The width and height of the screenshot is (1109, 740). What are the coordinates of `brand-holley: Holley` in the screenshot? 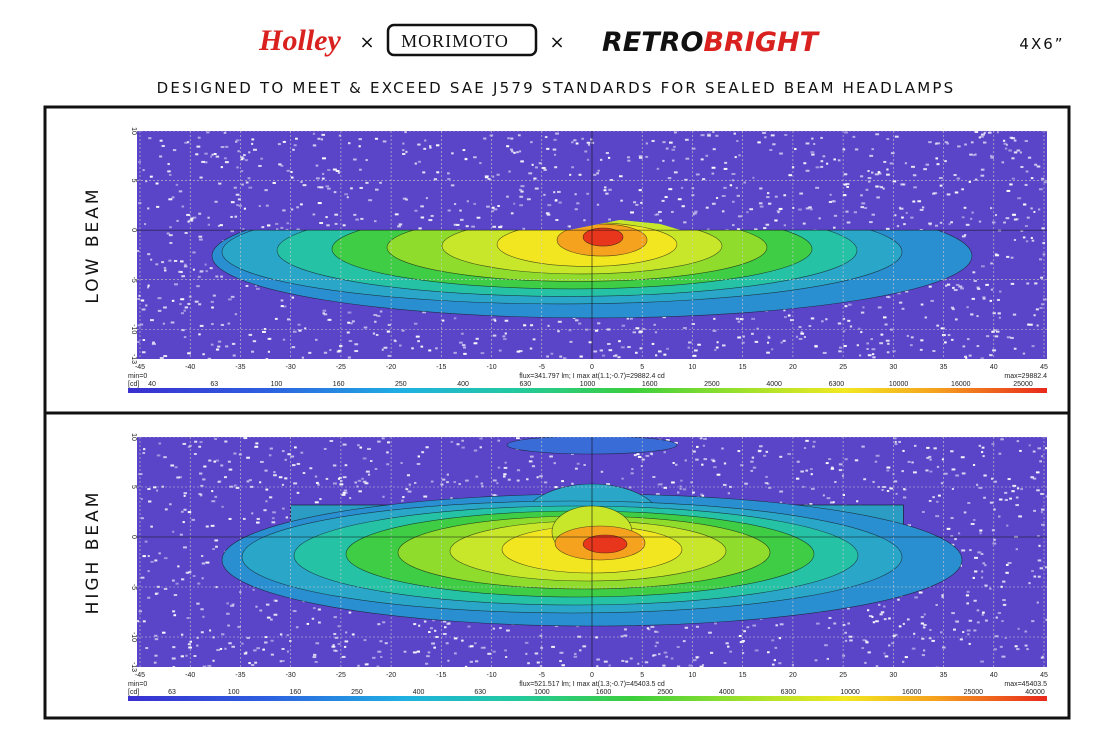 It's located at (299, 40).